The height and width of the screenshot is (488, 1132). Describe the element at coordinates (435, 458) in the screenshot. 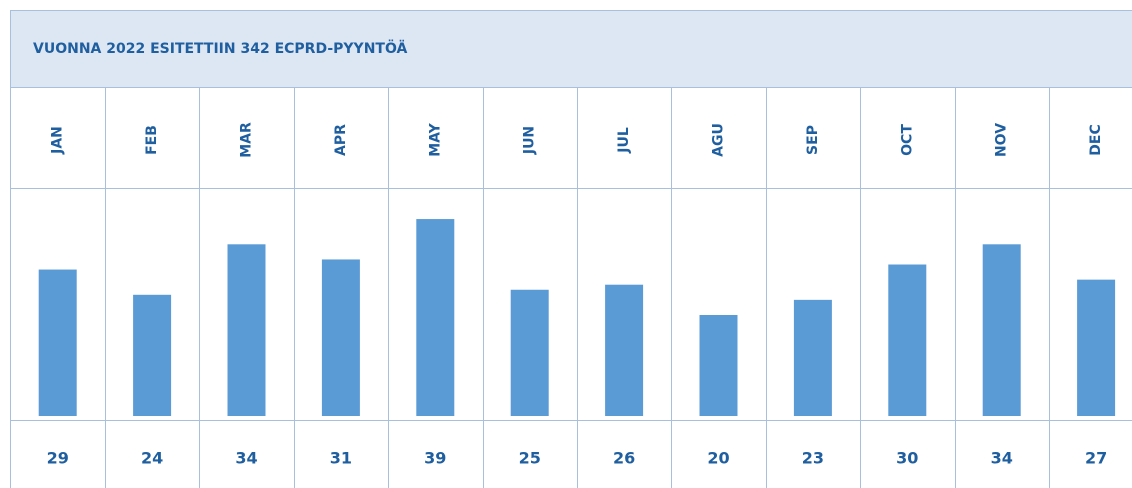

I see `value-label: 39` at that location.